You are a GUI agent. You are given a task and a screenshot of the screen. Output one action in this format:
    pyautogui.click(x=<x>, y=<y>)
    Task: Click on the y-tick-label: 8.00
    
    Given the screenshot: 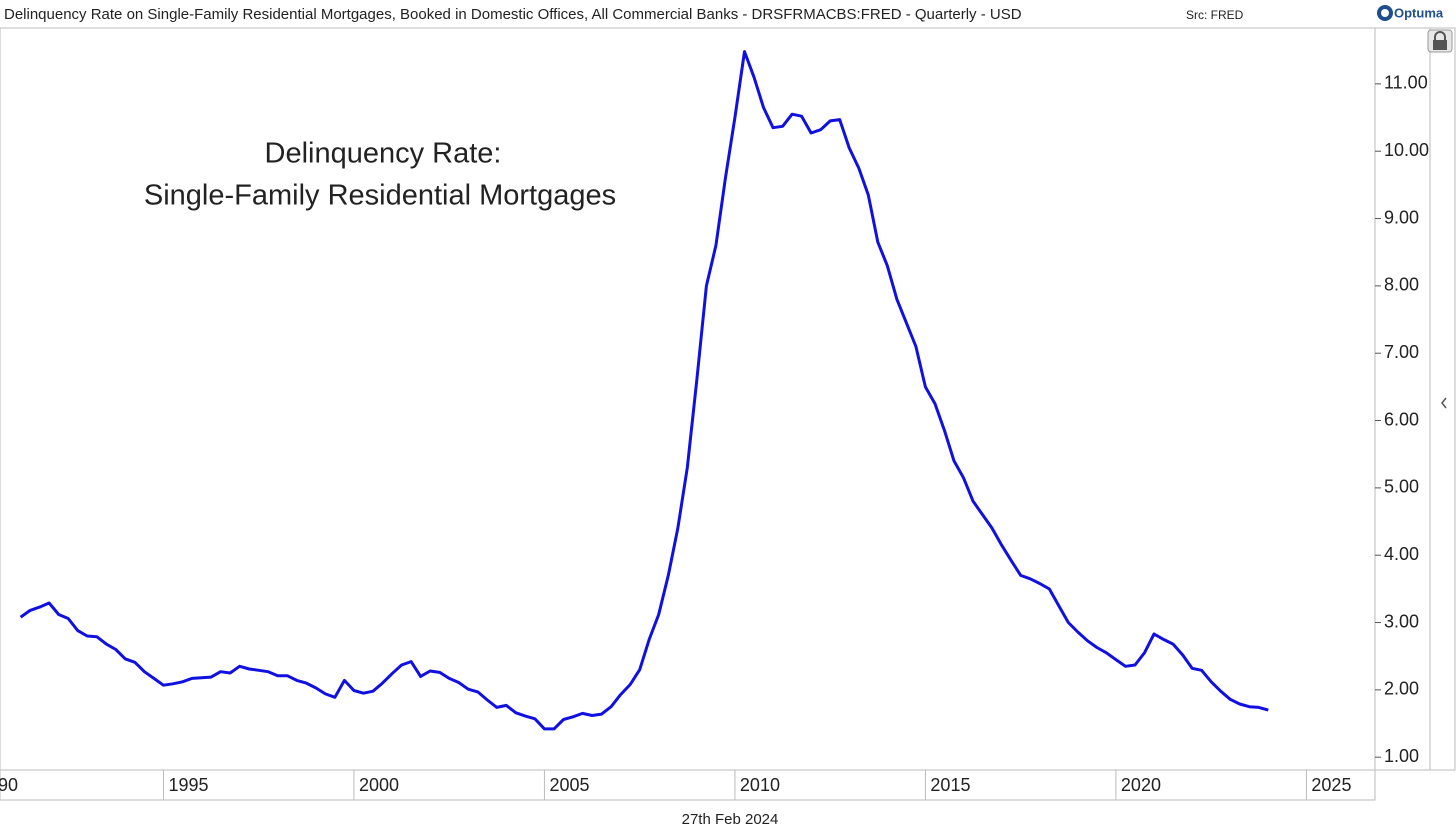 What is the action you would take?
    pyautogui.click(x=1401, y=285)
    